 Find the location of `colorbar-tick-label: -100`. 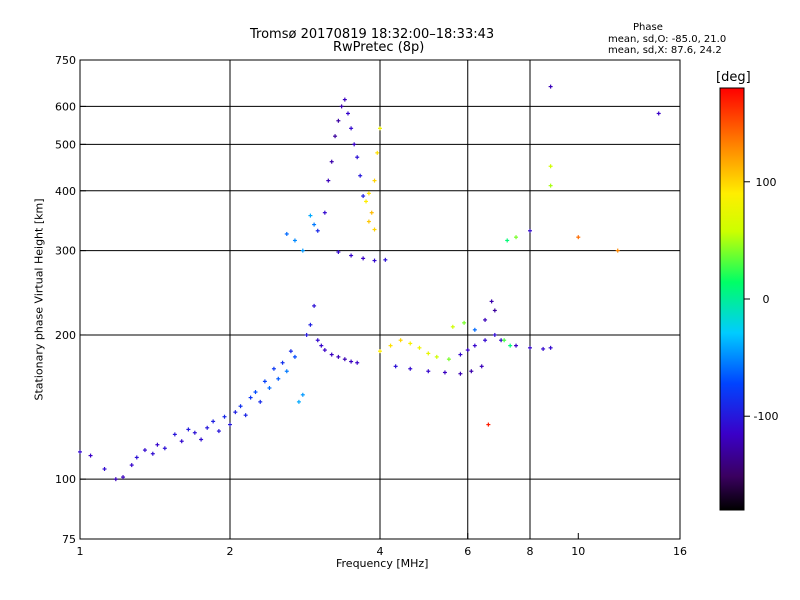

colorbar-tick-label: -100 is located at coordinates (766, 416).